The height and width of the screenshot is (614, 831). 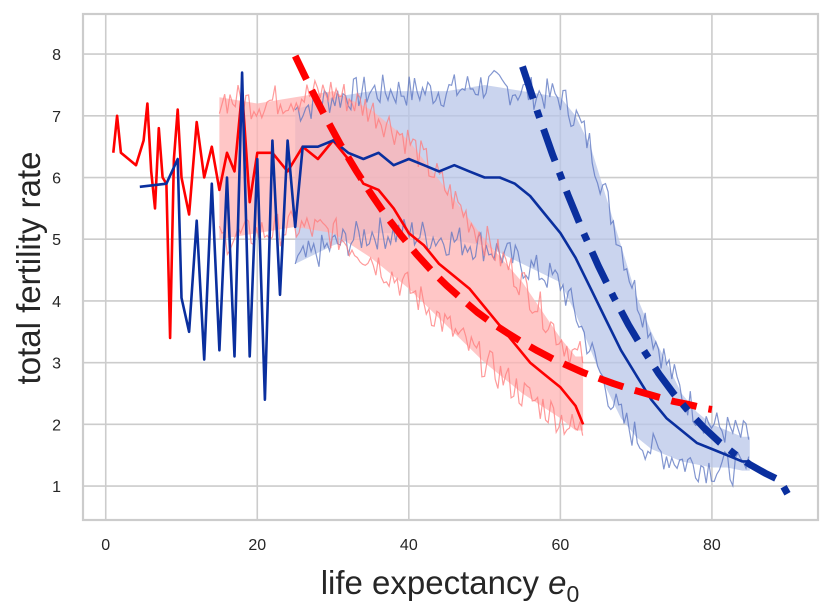 I want to click on y-tick-label: 4, so click(x=56, y=302).